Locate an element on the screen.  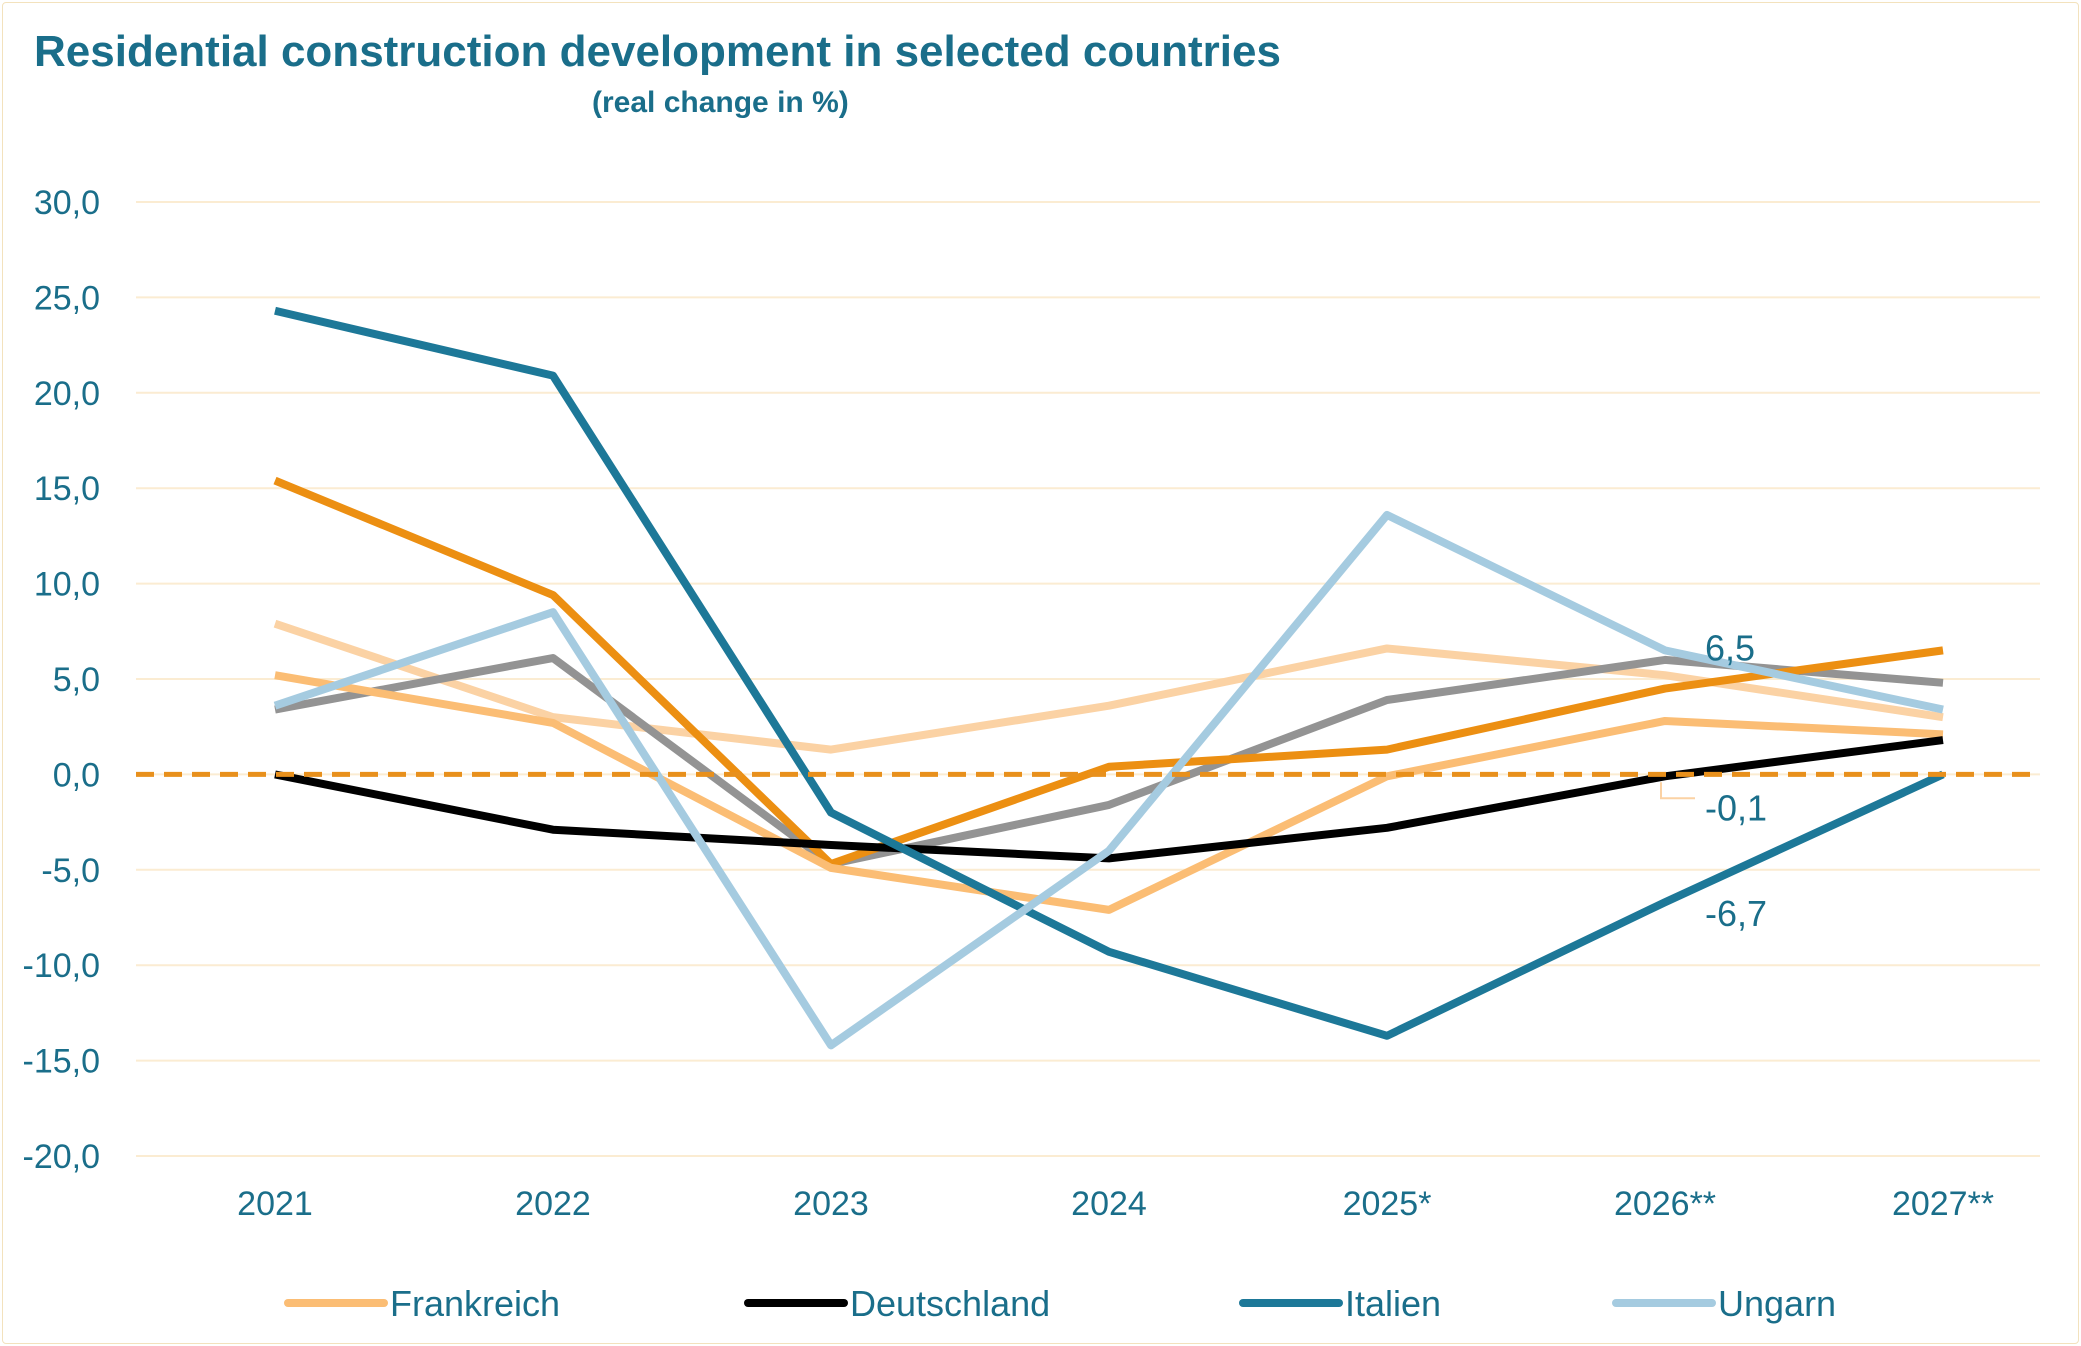
legend-label: Ungarn is located at coordinates (1777, 1303).